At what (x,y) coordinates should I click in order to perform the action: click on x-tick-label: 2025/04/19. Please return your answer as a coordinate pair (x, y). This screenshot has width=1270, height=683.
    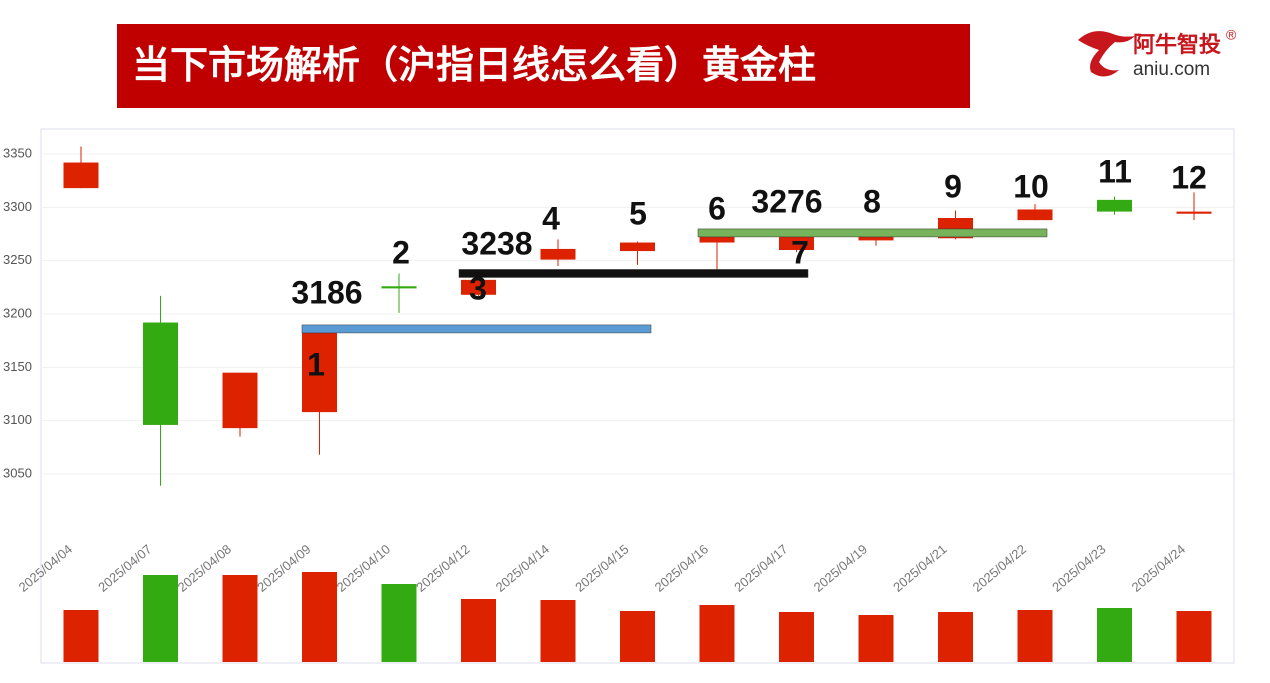
    Looking at the image, I should click on (840, 567).